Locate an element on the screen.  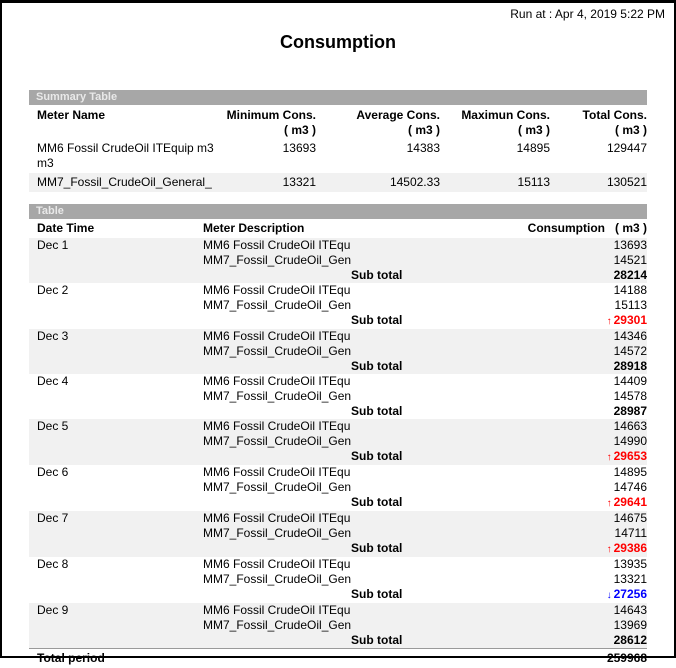
summary-col-minimum: Minimum Cons.( m3 ) is located at coordinates (266, 122).